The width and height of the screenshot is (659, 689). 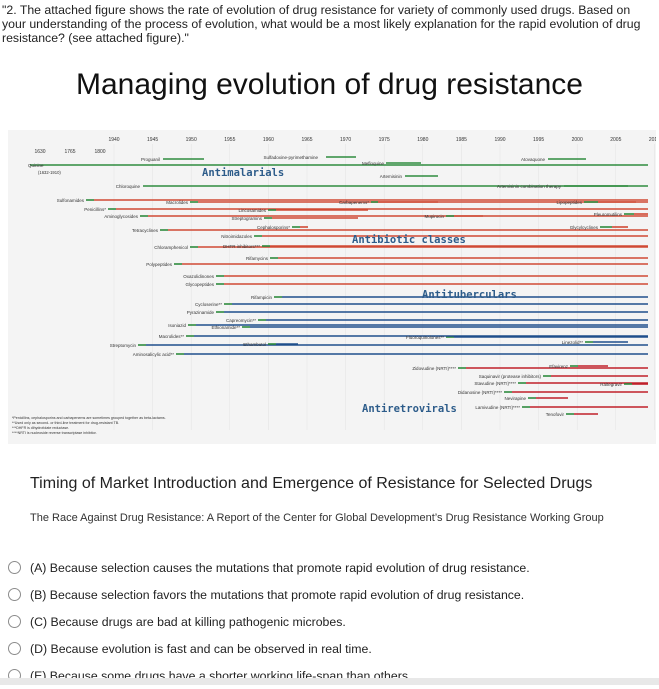 What do you see at coordinates (152, 140) in the screenshot?
I see `year-label: 1945` at bounding box center [152, 140].